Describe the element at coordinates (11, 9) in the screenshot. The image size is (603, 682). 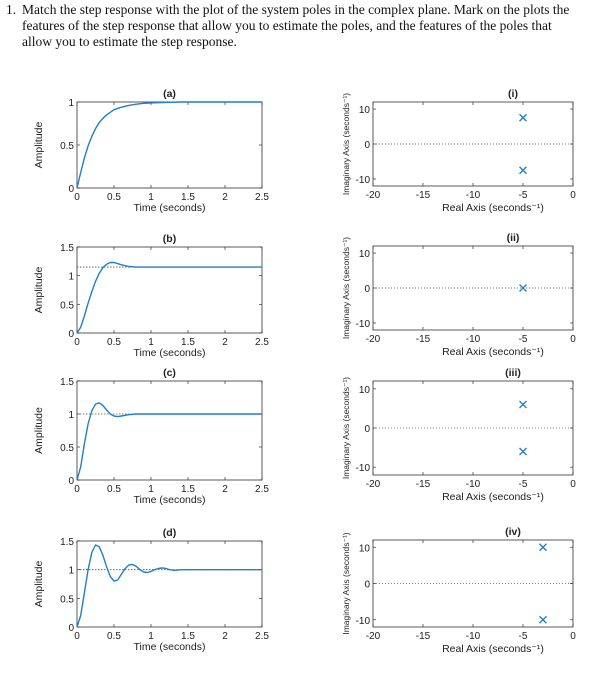
I see `question-number: 1.` at that location.